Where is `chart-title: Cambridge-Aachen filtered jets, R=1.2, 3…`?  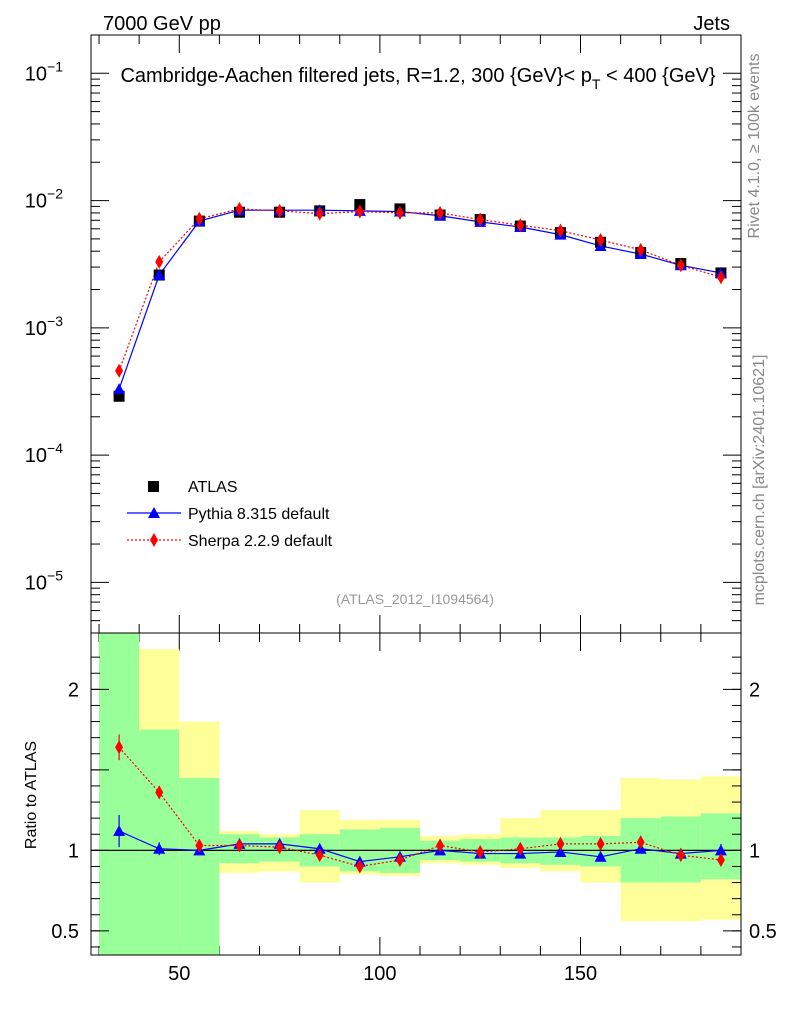 chart-title: Cambridge-Aachen filtered jets, R=1.2, 3… is located at coordinates (417, 78).